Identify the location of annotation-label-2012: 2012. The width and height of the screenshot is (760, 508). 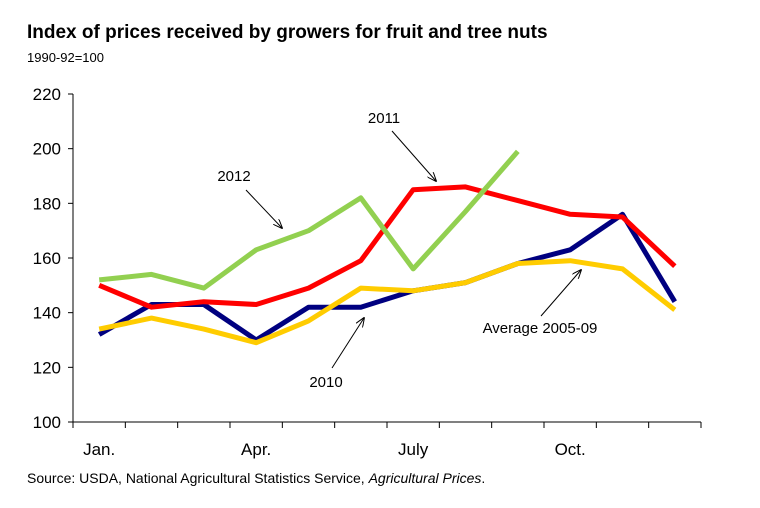
(233, 176).